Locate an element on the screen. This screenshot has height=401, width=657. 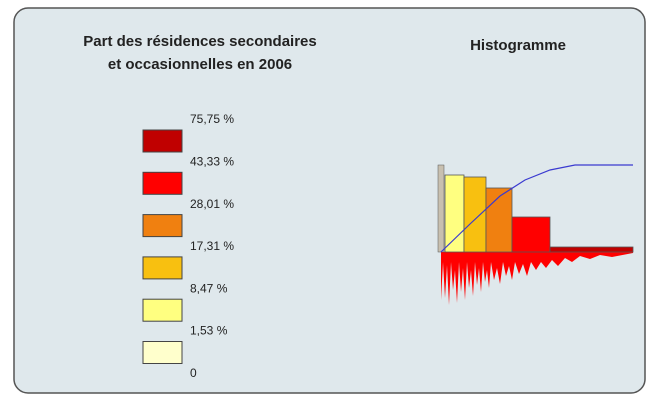
legend-label: 8,47 % is located at coordinates (209, 288).